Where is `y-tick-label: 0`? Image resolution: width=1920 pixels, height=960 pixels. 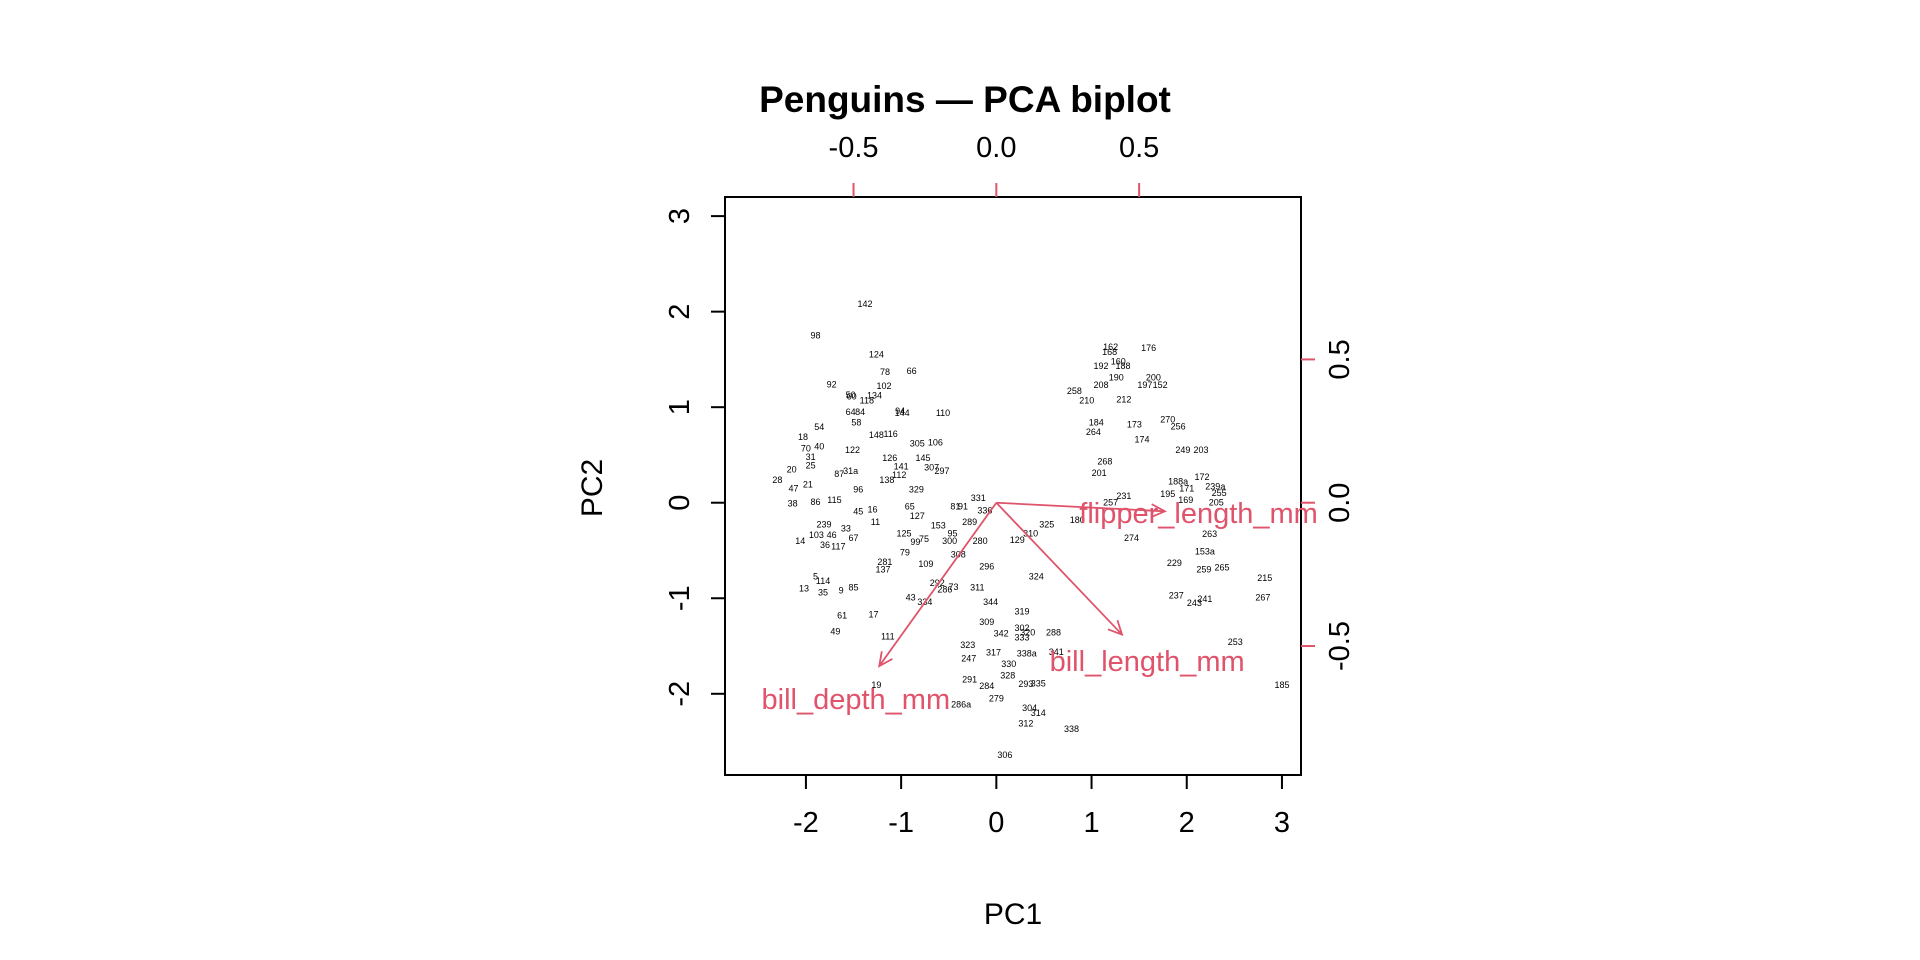 y-tick-label: 0 is located at coordinates (680, 503).